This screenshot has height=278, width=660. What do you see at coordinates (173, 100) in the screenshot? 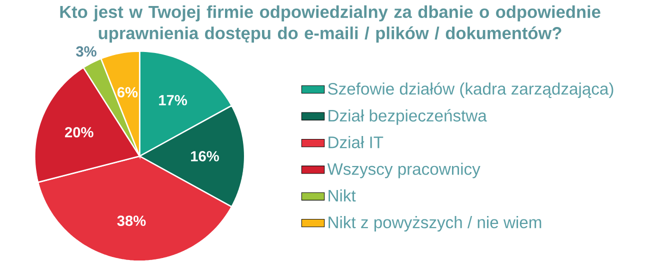
I see `data-label: 17%` at bounding box center [173, 100].